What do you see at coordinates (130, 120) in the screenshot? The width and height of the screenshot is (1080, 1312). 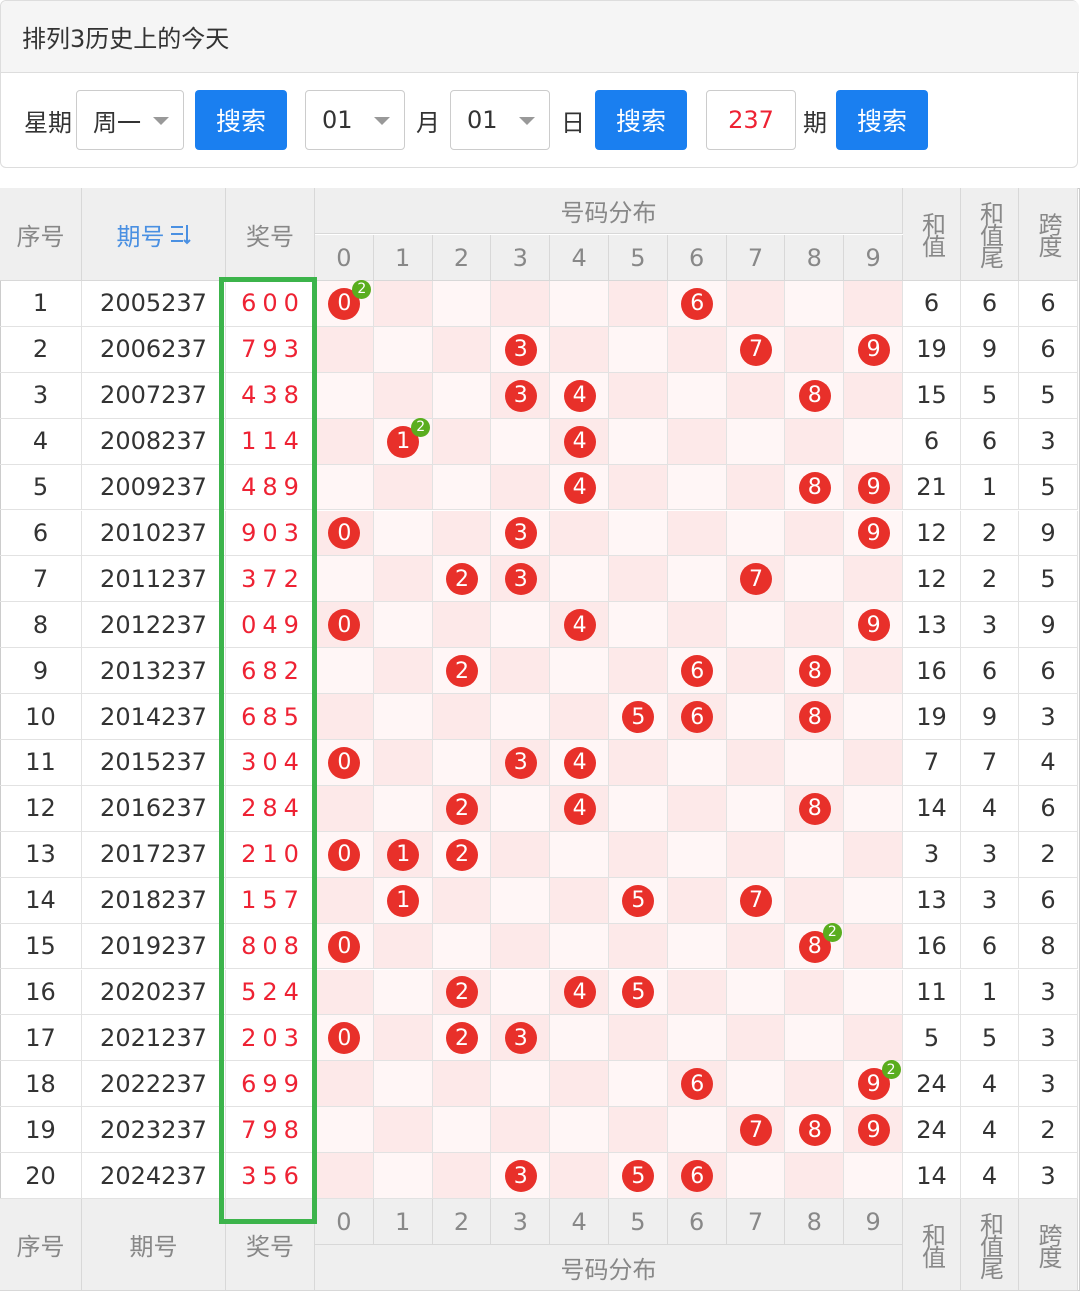 I see `weekday-select: 周一` at bounding box center [130, 120].